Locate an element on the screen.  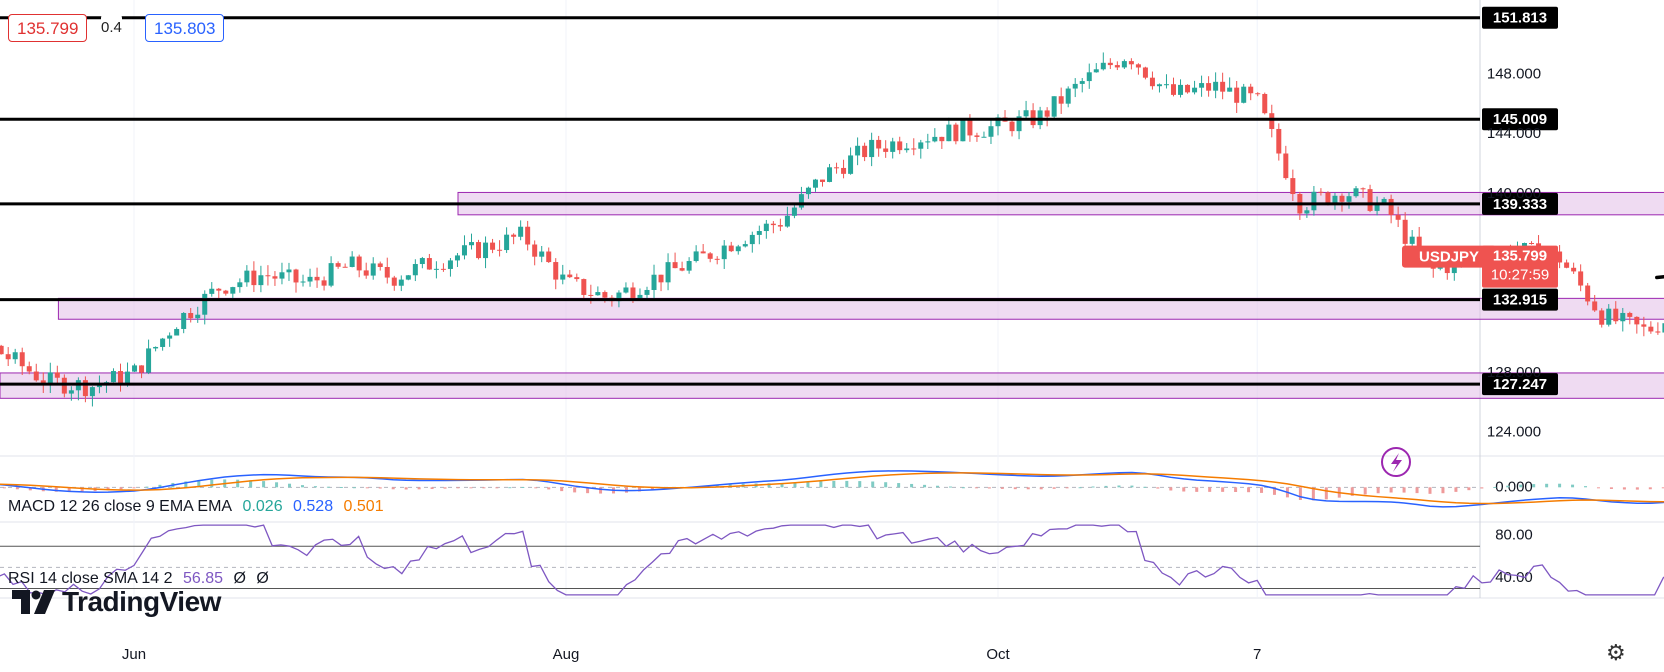
bid-price-box: 135.799 is located at coordinates (48, 28).